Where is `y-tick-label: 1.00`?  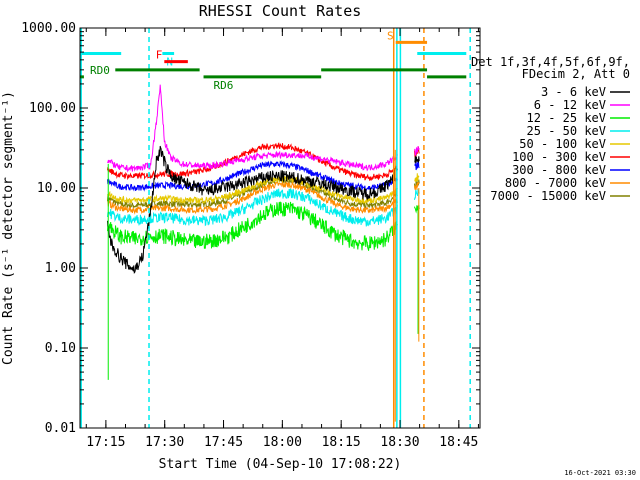
y-tick-label: 1.00 is located at coordinates (60, 268).